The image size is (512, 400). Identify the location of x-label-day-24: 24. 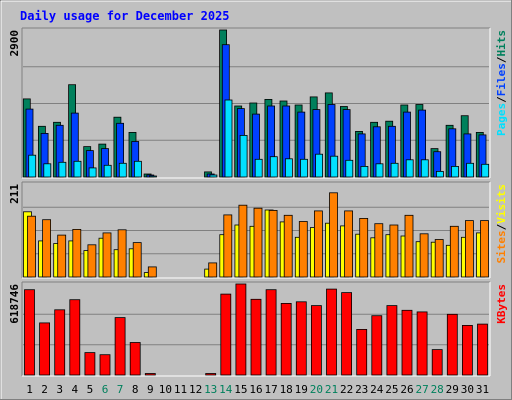
(377, 389).